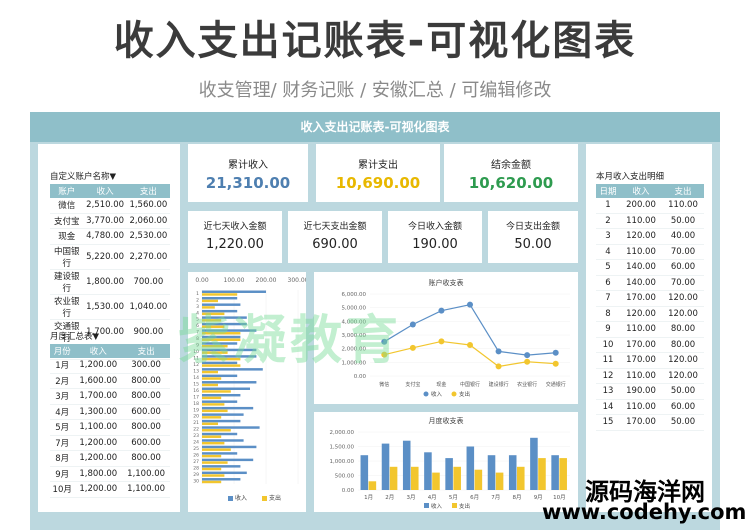  I want to click on accounts-cell: 农业银行, so click(67, 307).